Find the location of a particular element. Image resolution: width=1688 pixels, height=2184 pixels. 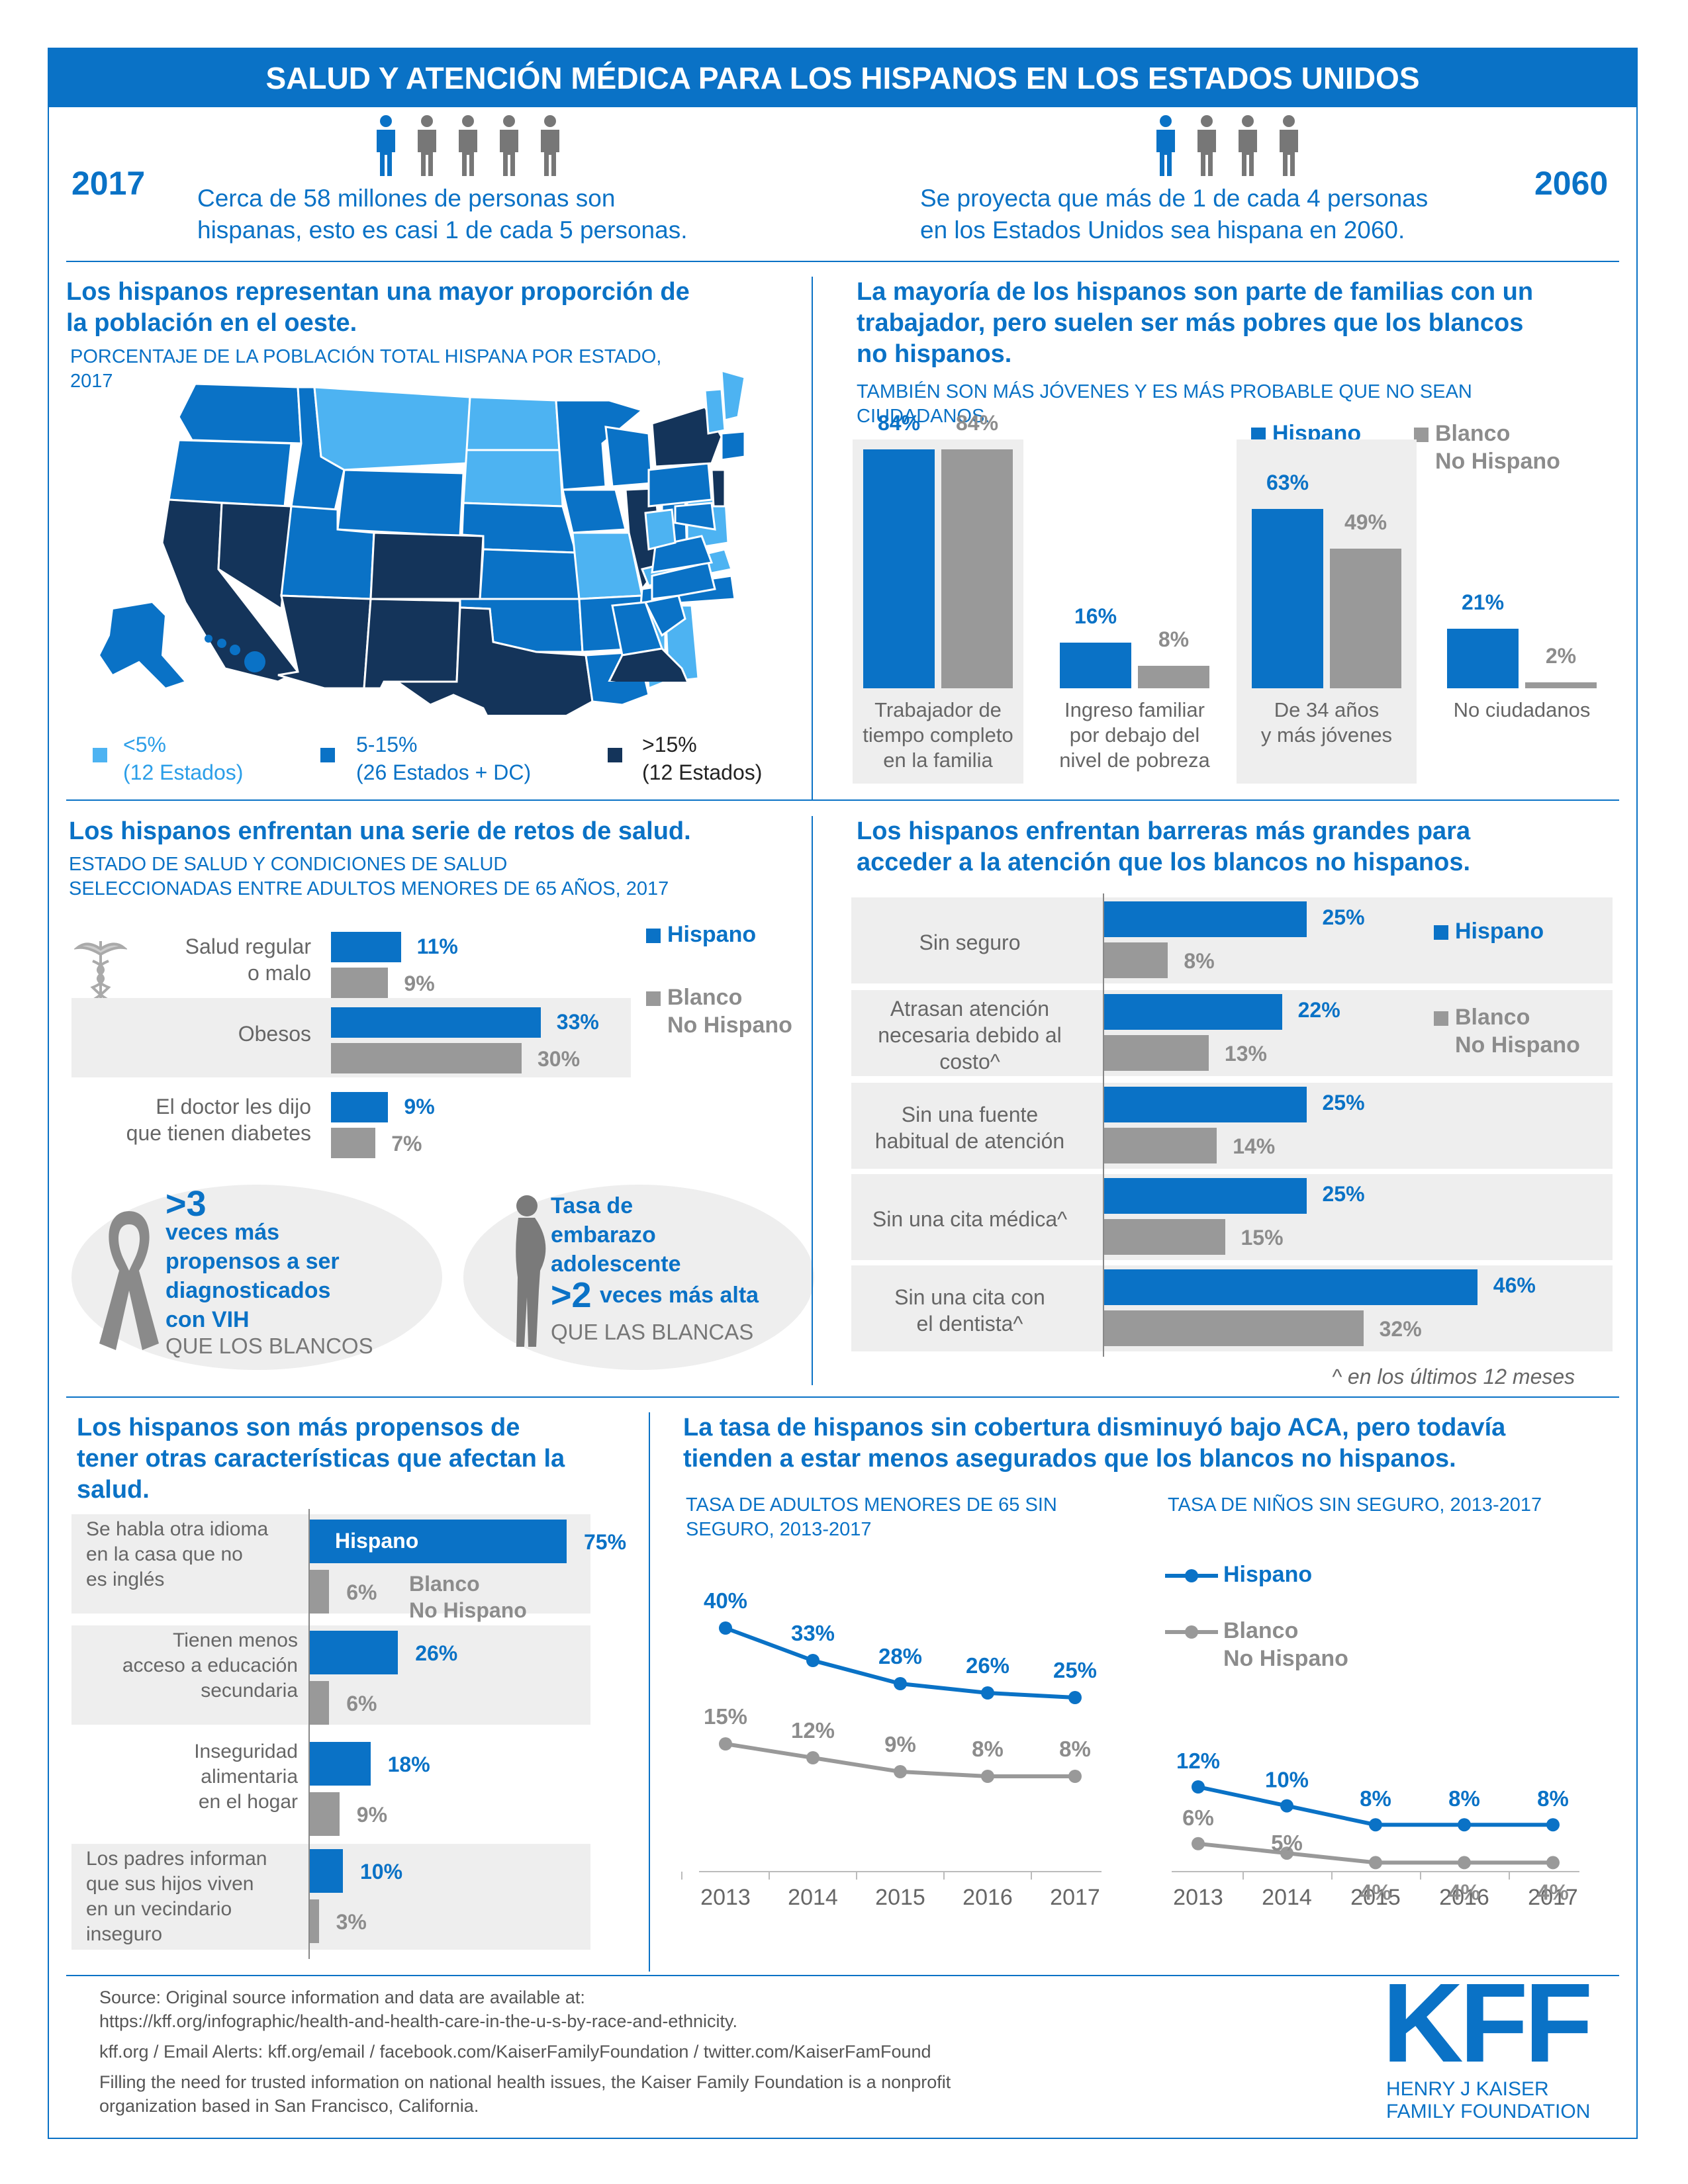

other-white-label: Blanco No Hispano is located at coordinates (468, 1596).